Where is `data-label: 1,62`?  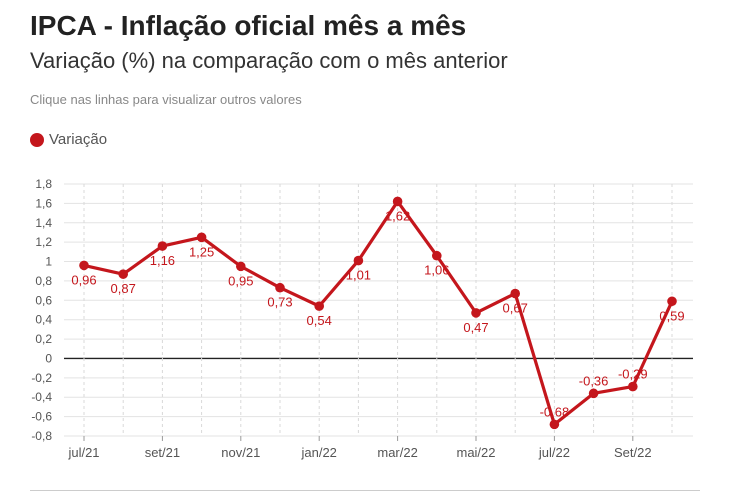 data-label: 1,62 is located at coordinates (397, 215).